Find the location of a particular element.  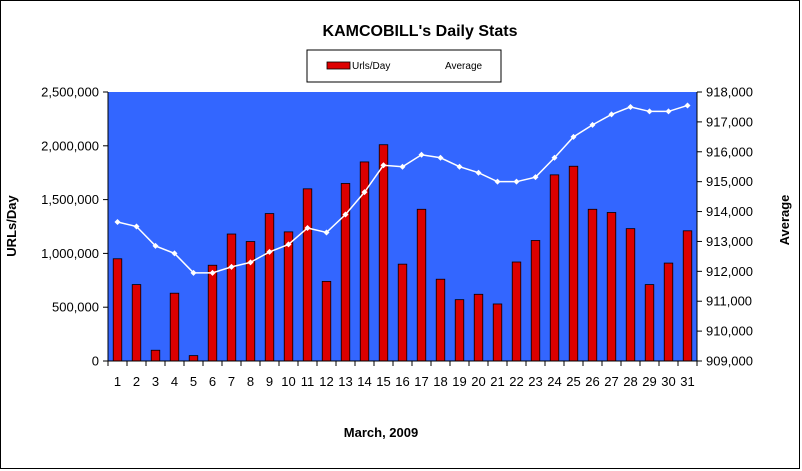

y-tick-label: 1,500,000 is located at coordinates (70, 199).